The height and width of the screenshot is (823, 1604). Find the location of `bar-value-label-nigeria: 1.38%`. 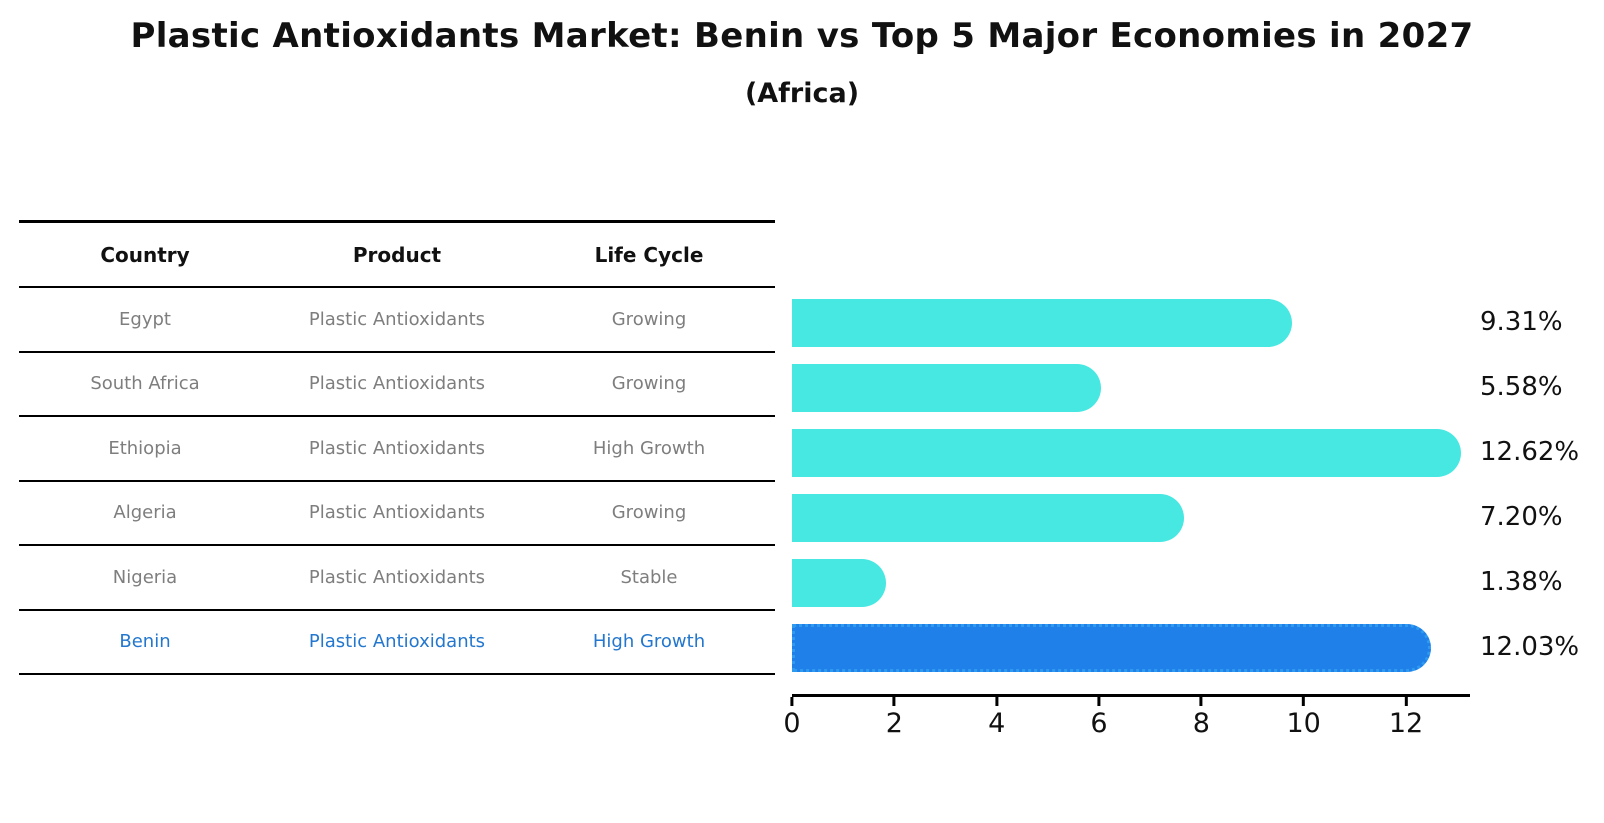

bar-value-label-nigeria: 1.38% is located at coordinates (1521, 582).